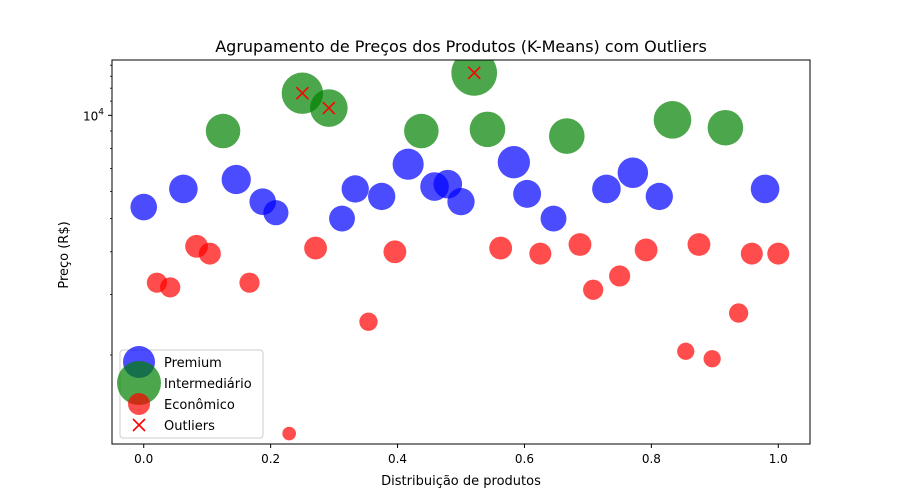  What do you see at coordinates (270, 459) in the screenshot?
I see `x-tick-label: 0.2` at bounding box center [270, 459].